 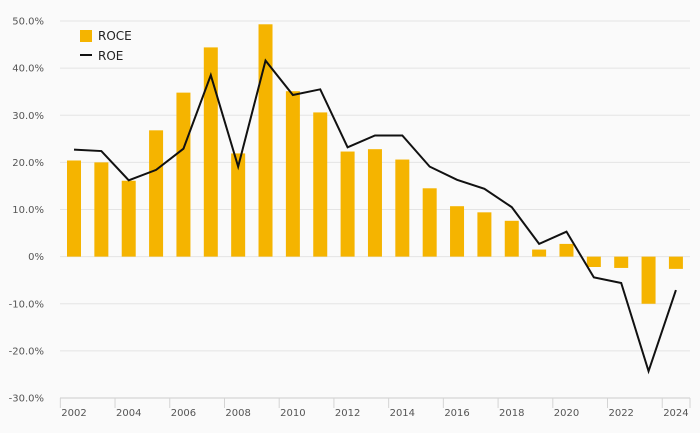 I want to click on x-tick-label: 2014, so click(x=402, y=413).